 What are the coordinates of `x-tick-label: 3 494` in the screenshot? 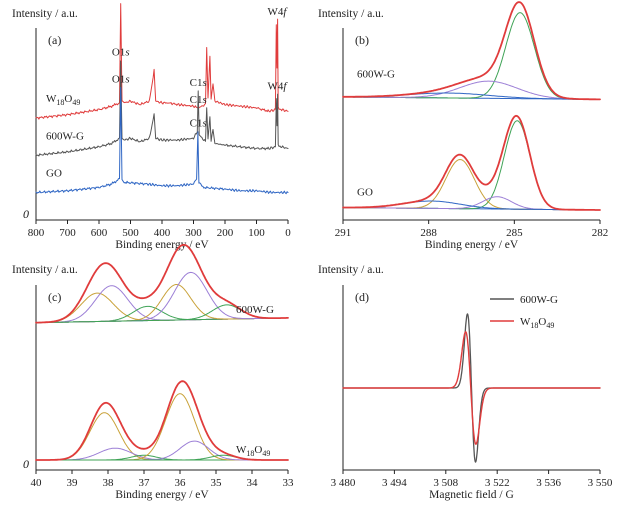 It's located at (394, 483).